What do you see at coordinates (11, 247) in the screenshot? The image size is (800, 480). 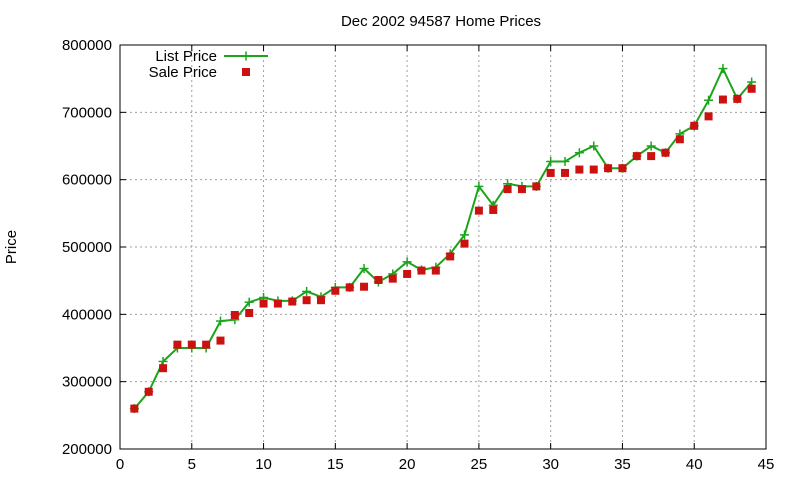 I see `y-axis-label: Price` at bounding box center [11, 247].